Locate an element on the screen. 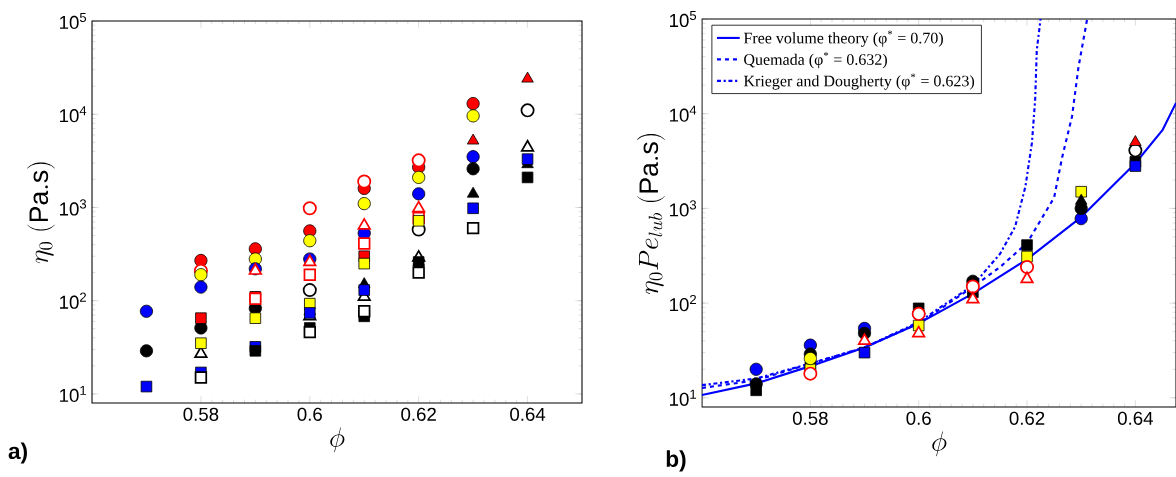 This screenshot has width=1176, height=477. y-axis-title: $\eta_0\ \mathrm{(Pa.s)}$ is located at coordinates (41, 213).